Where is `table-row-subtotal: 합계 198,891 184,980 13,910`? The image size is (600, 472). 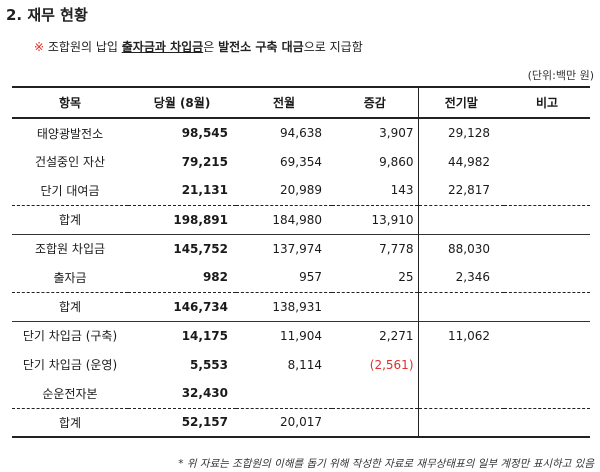 table-row-subtotal: 합계 198,891 184,980 13,910 is located at coordinates (301, 219).